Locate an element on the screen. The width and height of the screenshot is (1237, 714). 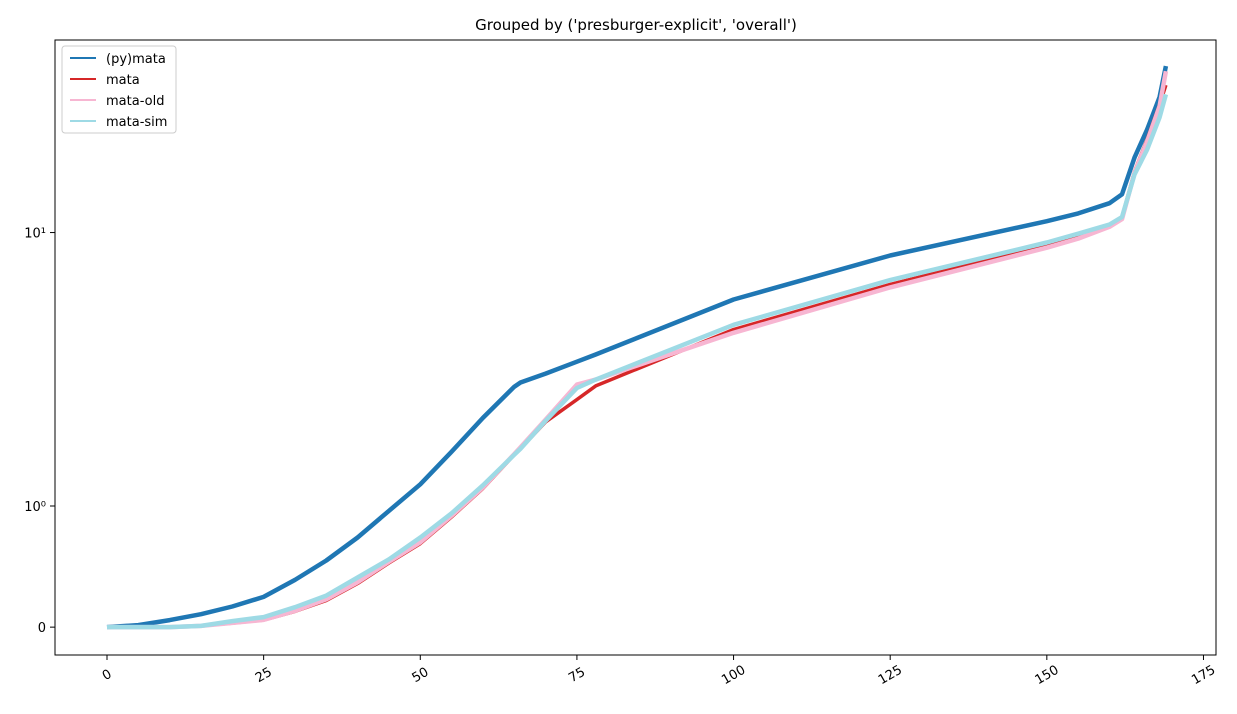
x-tick-label: 25 is located at coordinates (264, 675).